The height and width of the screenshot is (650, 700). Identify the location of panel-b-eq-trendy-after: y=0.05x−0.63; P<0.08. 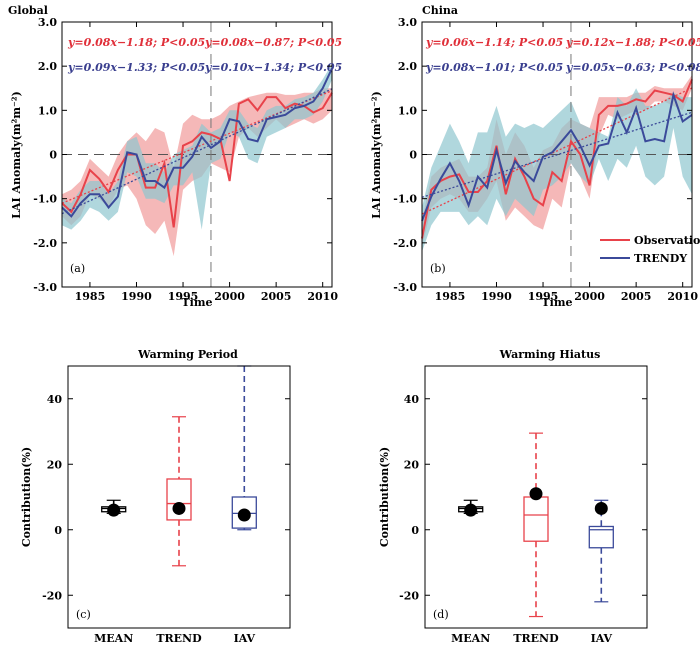
(632, 67).